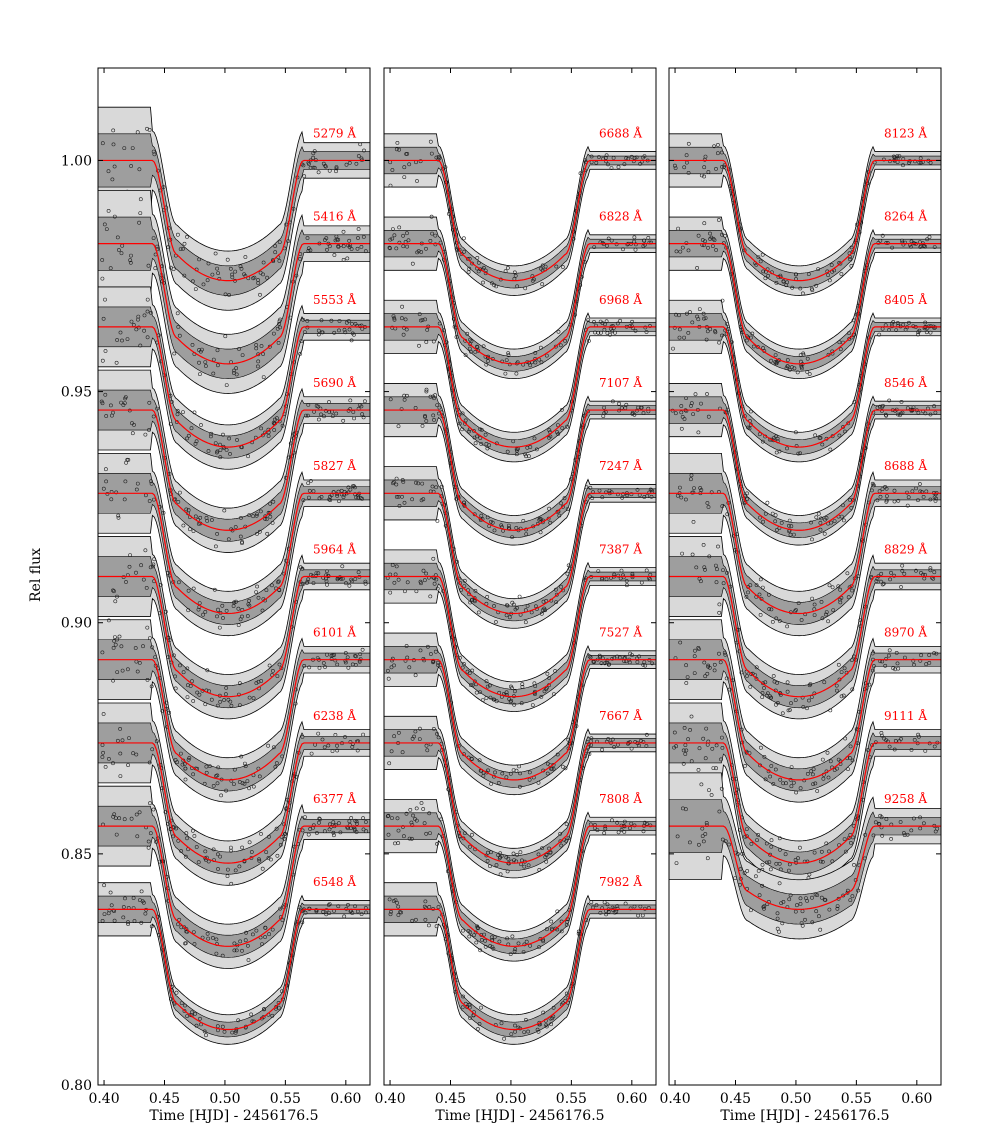  What do you see at coordinates (735, 1099) in the screenshot?
I see `x-tick-label: 0.45` at bounding box center [735, 1099].